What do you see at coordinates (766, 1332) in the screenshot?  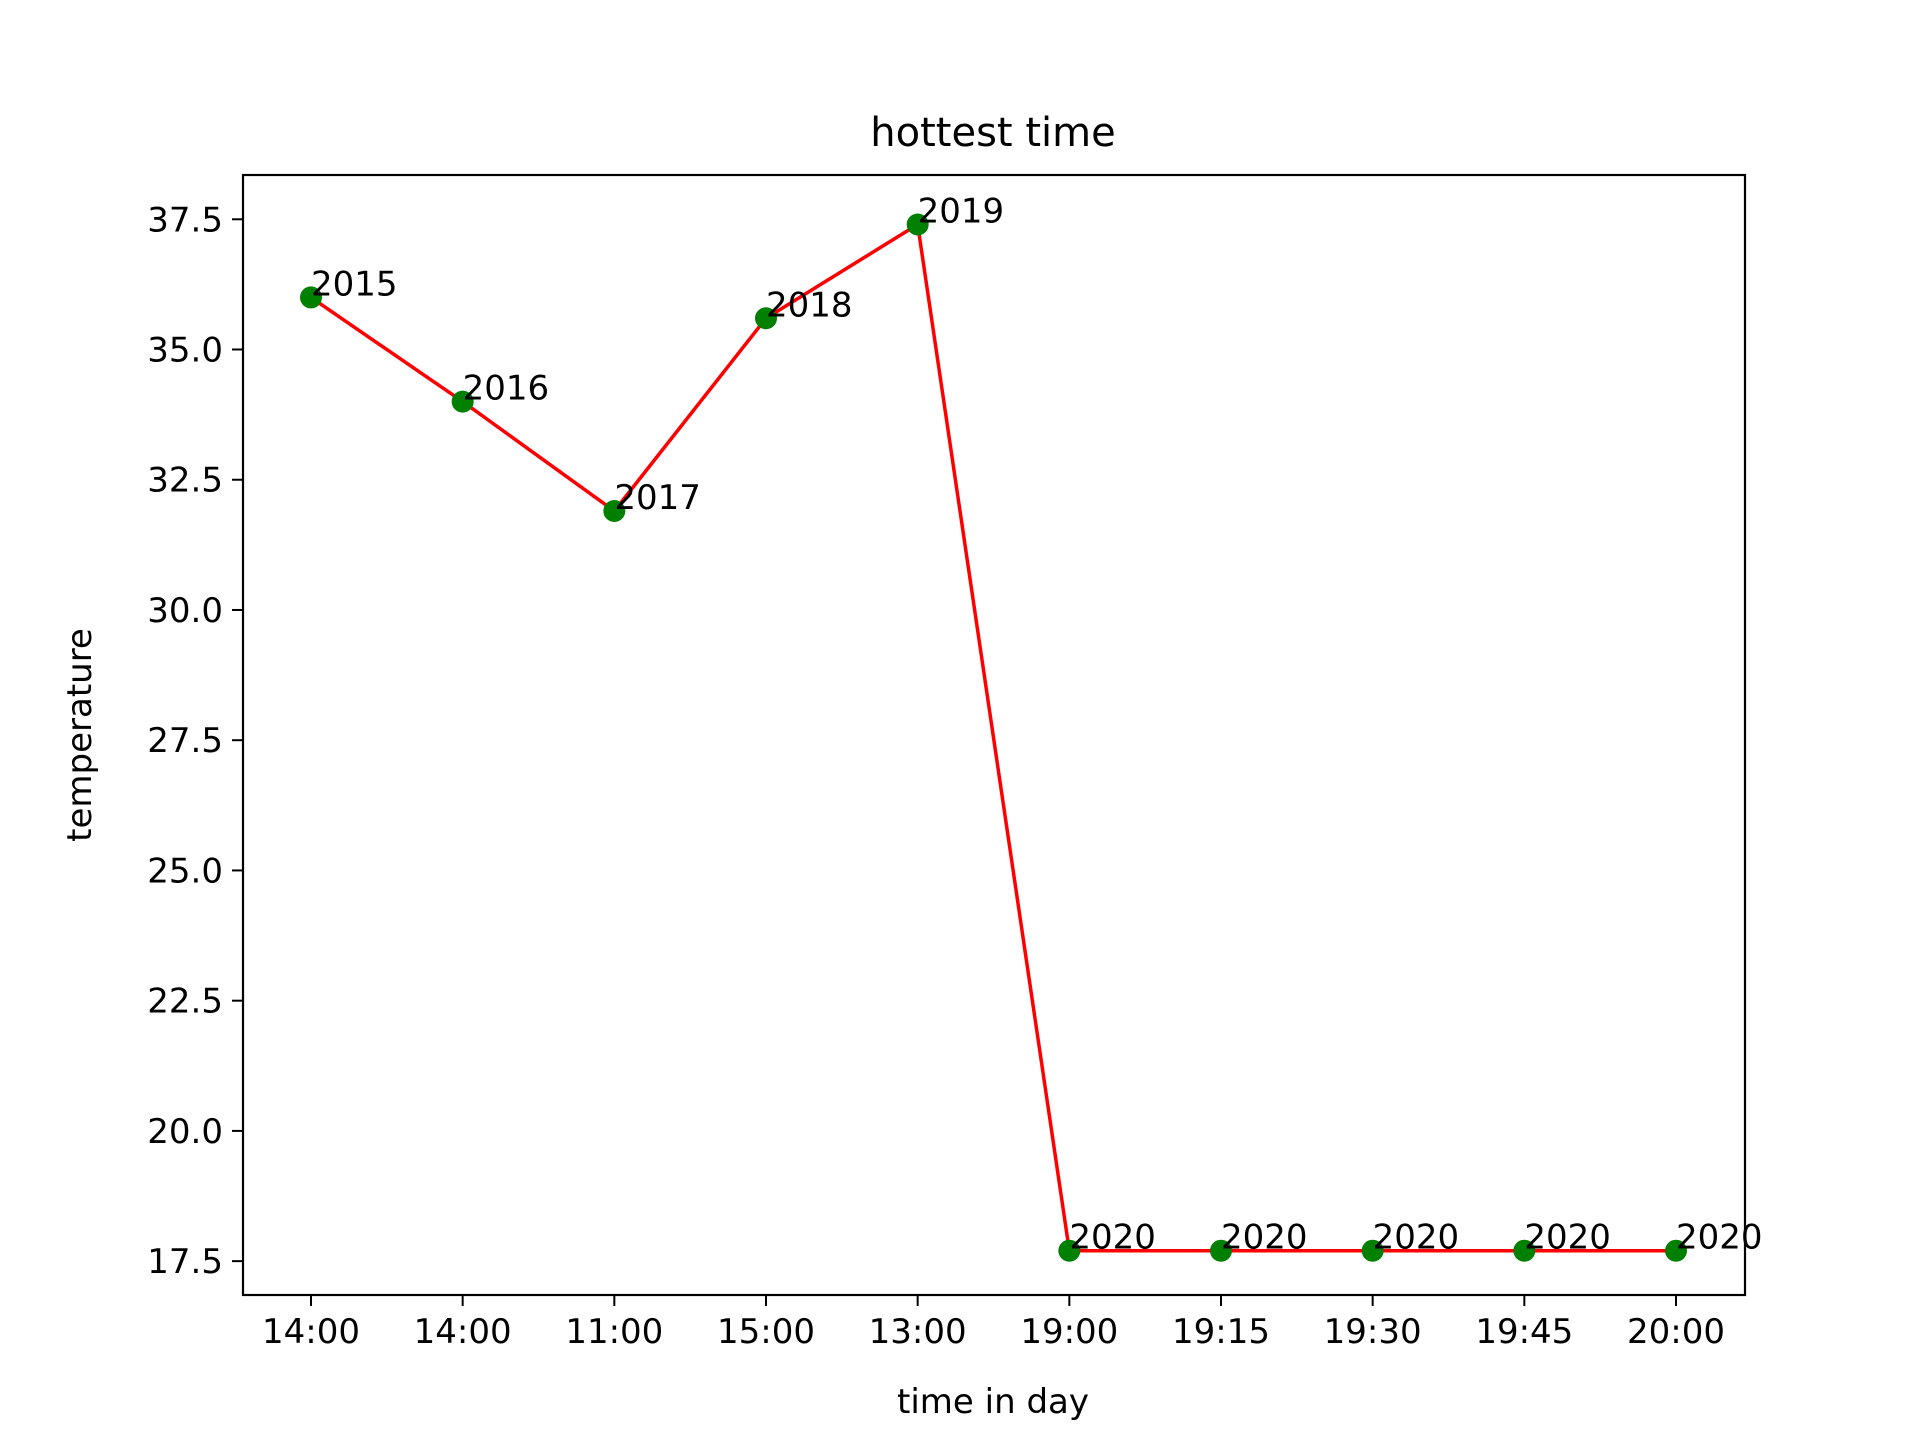 I see `x-tick-label: 15:00` at bounding box center [766, 1332].